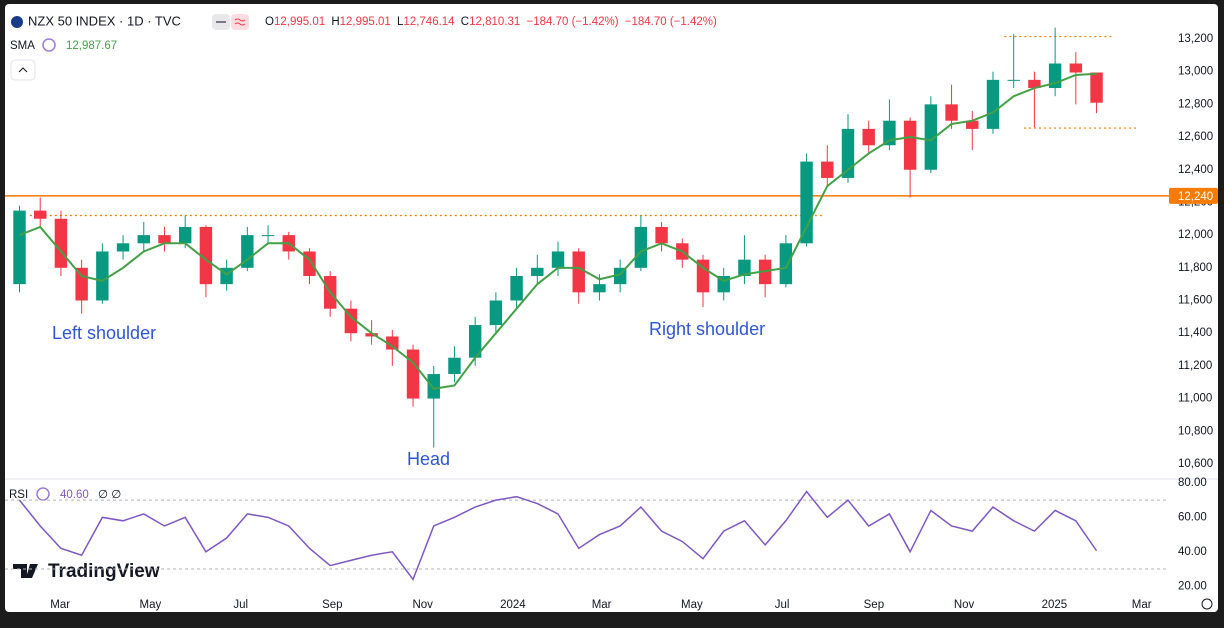  What do you see at coordinates (513, 605) in the screenshot?
I see `x-tick-label: 2024` at bounding box center [513, 605].